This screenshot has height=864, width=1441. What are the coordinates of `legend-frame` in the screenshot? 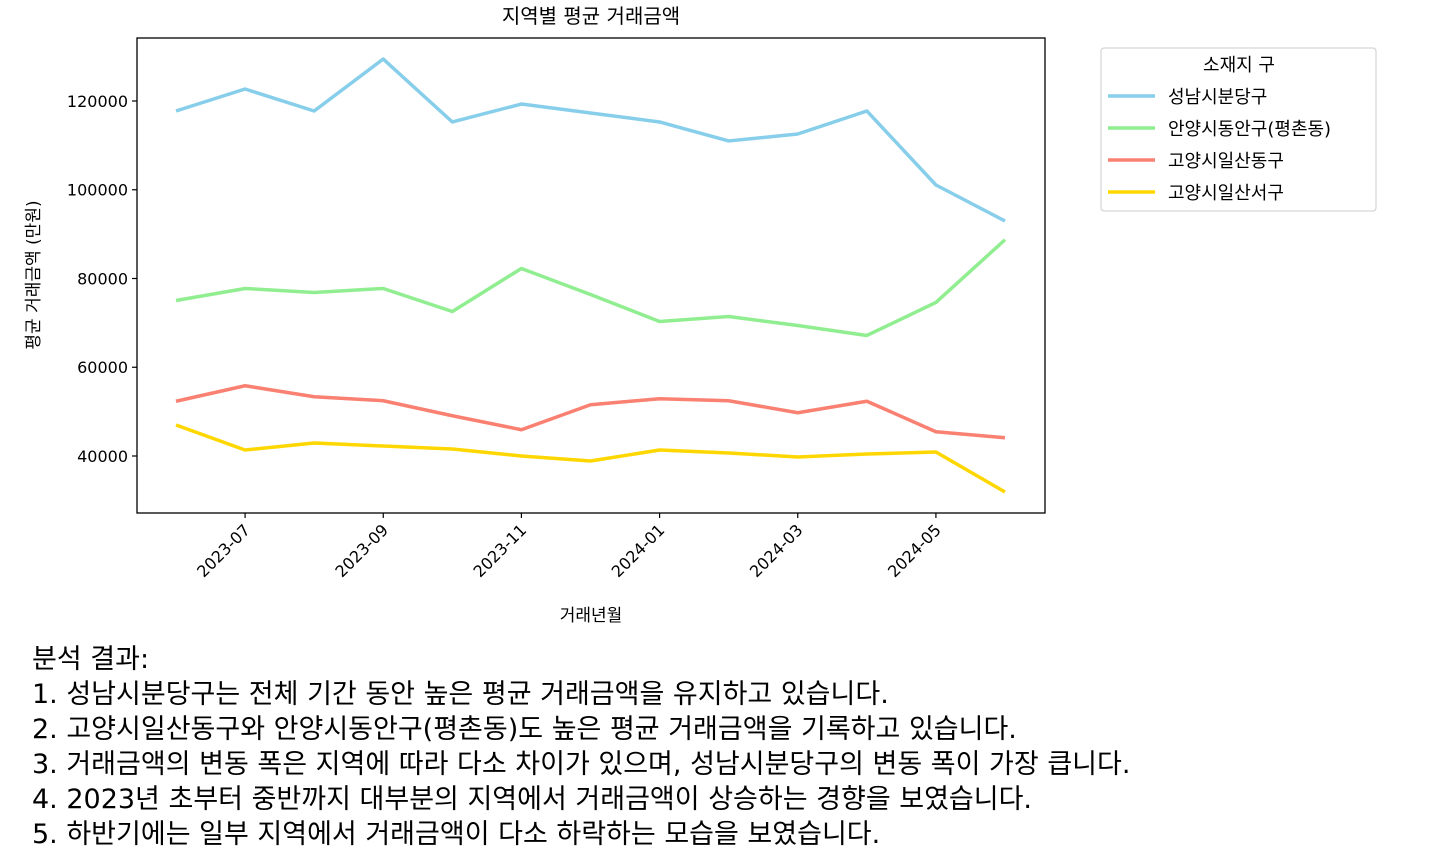 It's located at (1238, 129).